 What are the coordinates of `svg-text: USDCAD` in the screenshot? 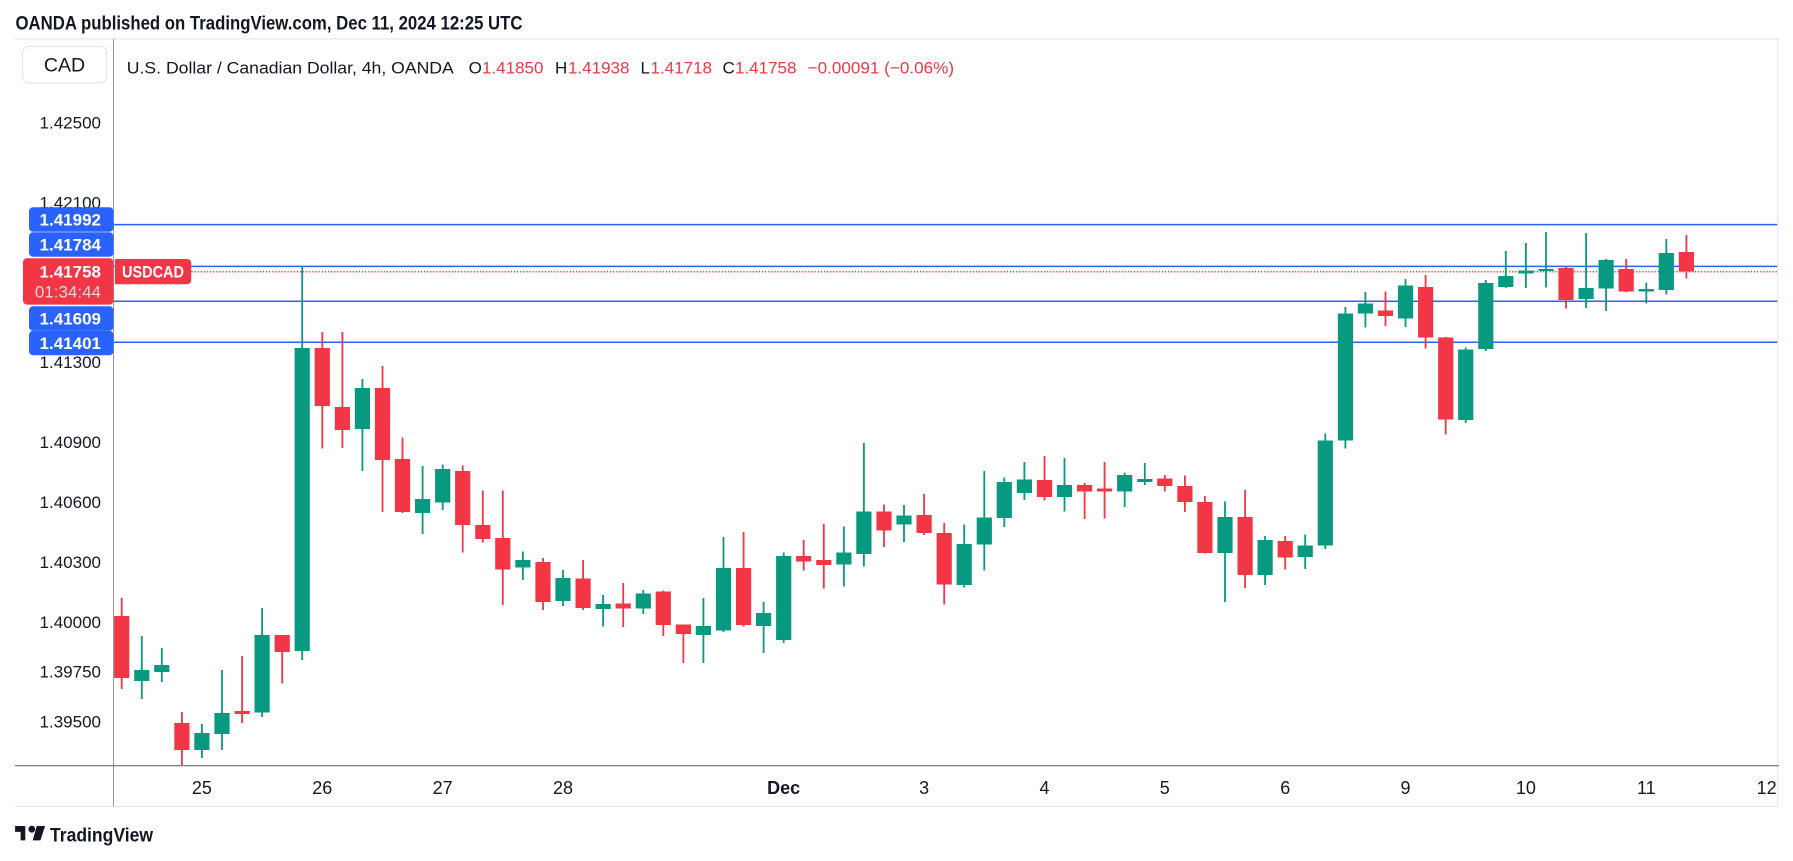 It's located at (153, 273).